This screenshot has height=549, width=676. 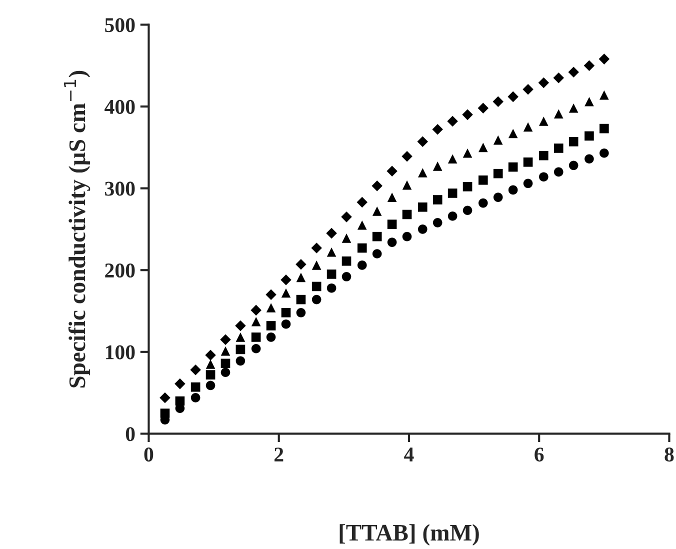 What do you see at coordinates (120, 270) in the screenshot?
I see `y-tick-label: 200` at bounding box center [120, 270].